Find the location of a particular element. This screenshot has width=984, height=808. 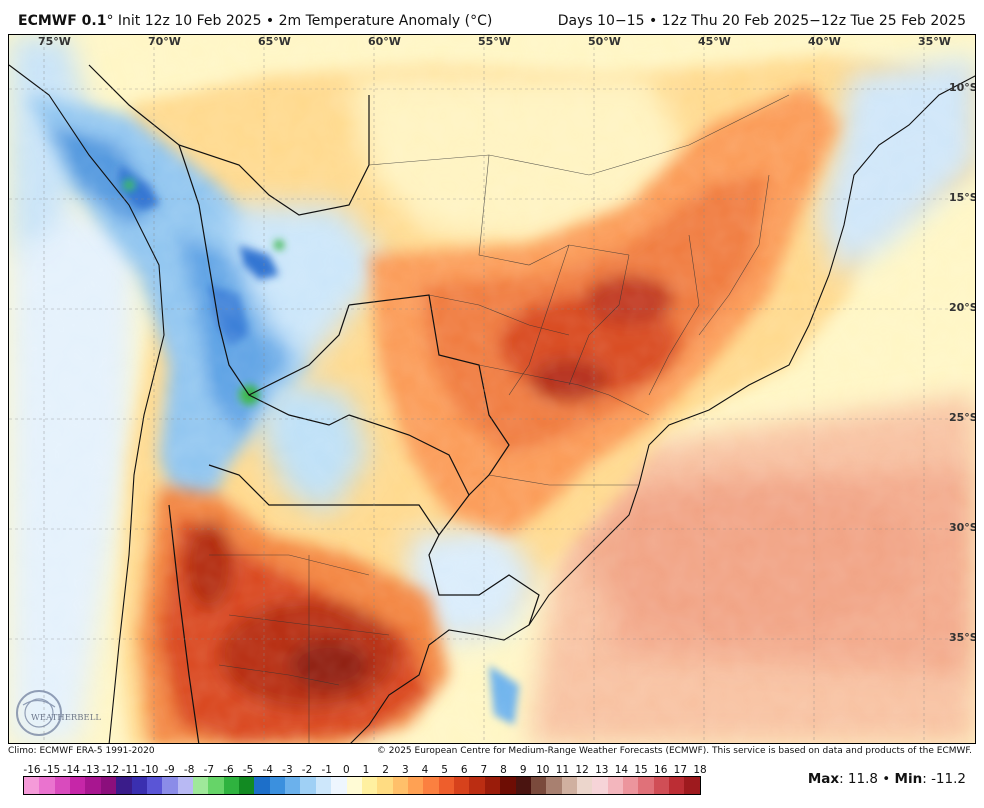

colorbar-tick-label: 9 is located at coordinates (523, 770).